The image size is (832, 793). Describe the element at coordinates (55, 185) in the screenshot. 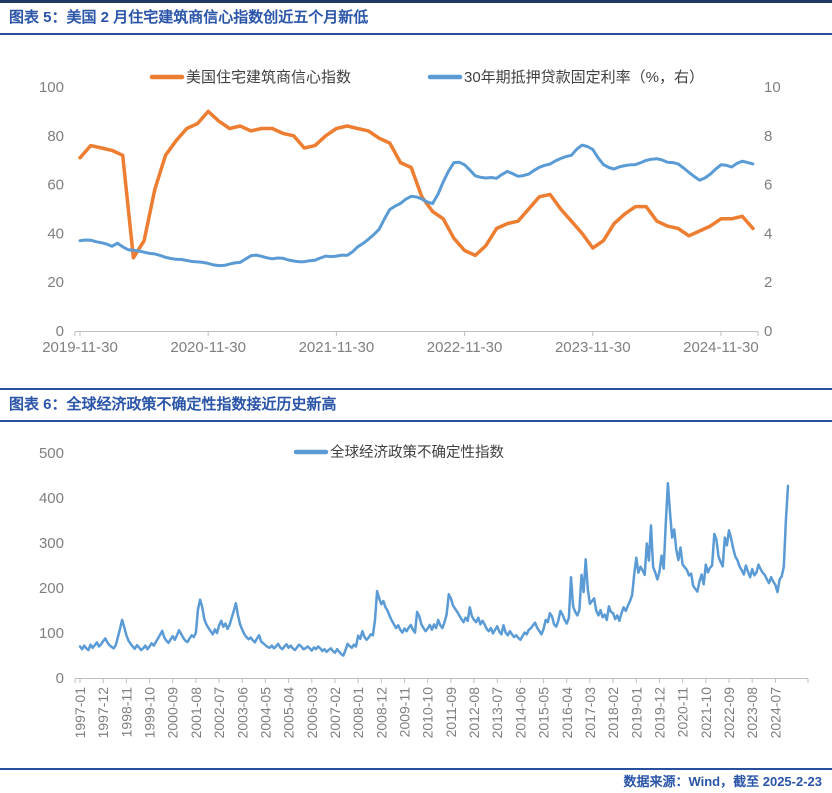

I see `y-axis-left-tick-label: 60` at that location.